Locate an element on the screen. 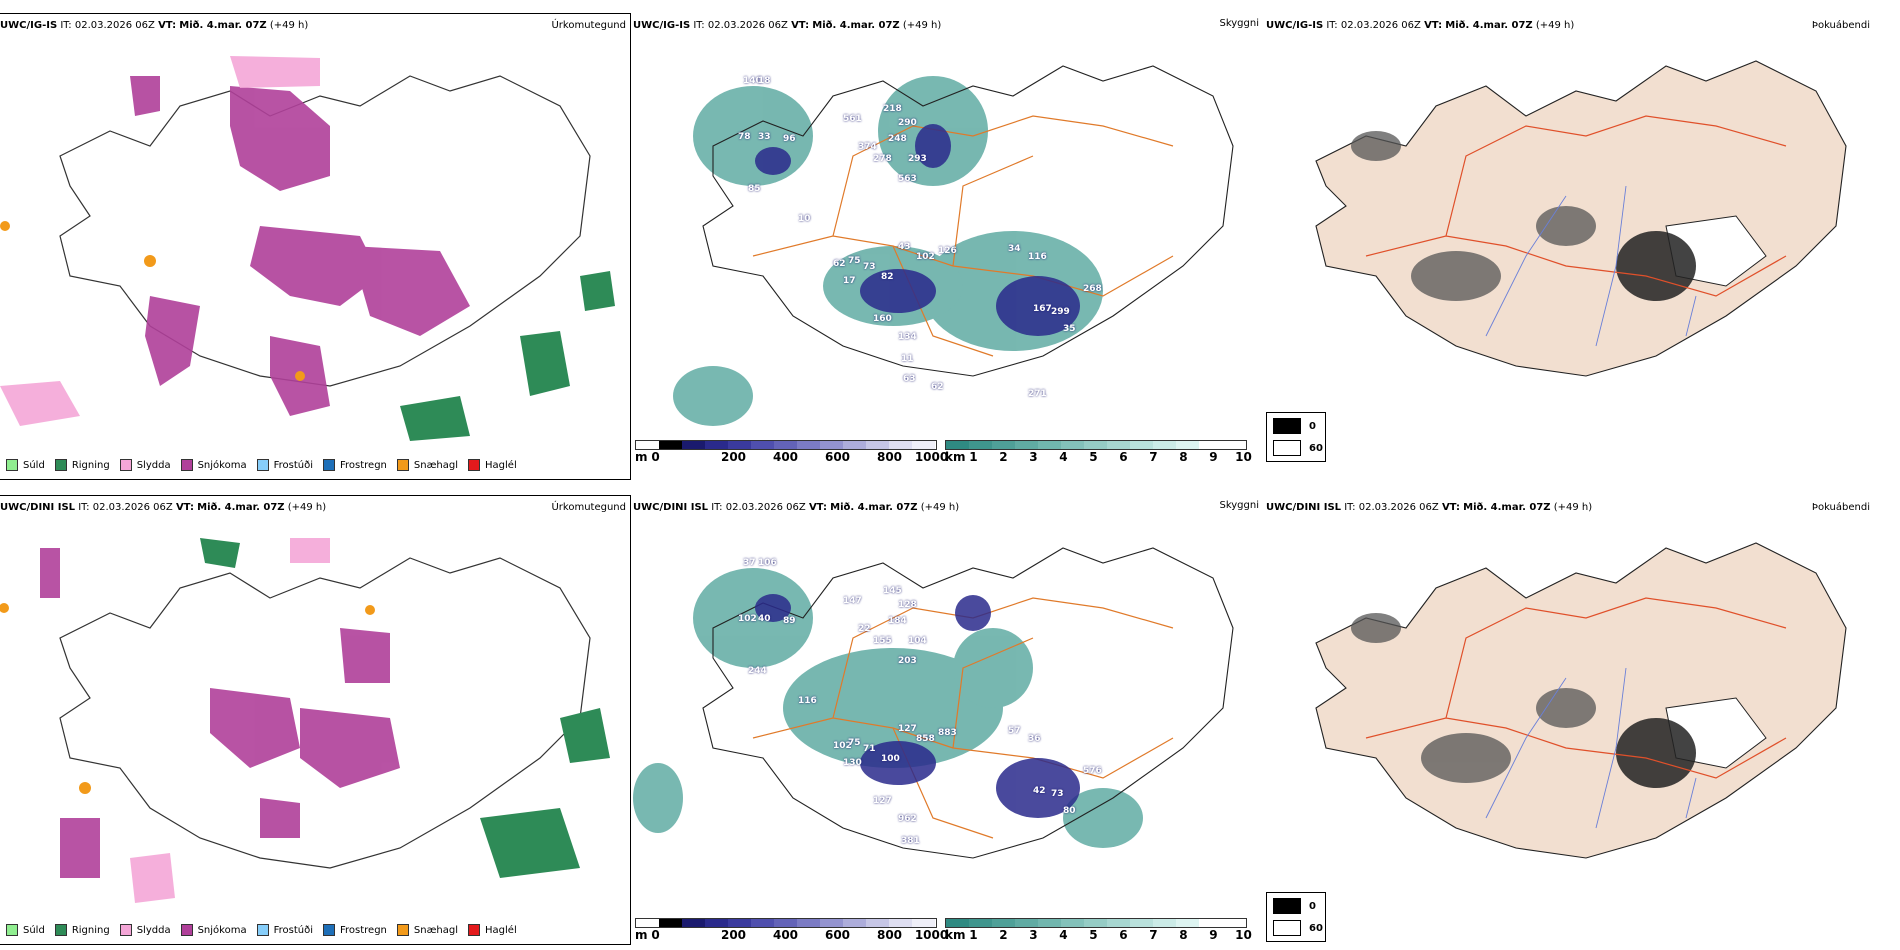 Image resolution: width=1900 pixels, height=950 pixels. visibility-tick: 2 is located at coordinates (1003, 457).